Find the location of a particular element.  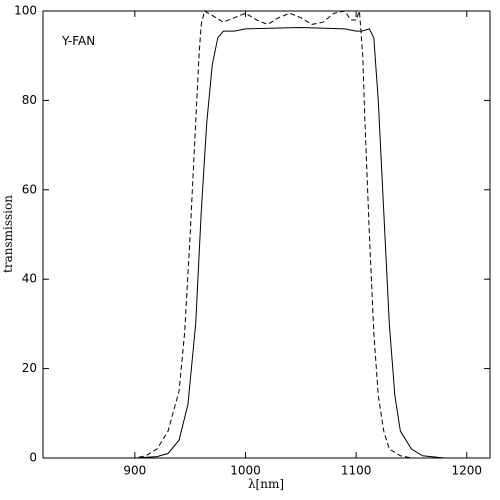

x-tick-label: 1200 is located at coordinates (466, 471).